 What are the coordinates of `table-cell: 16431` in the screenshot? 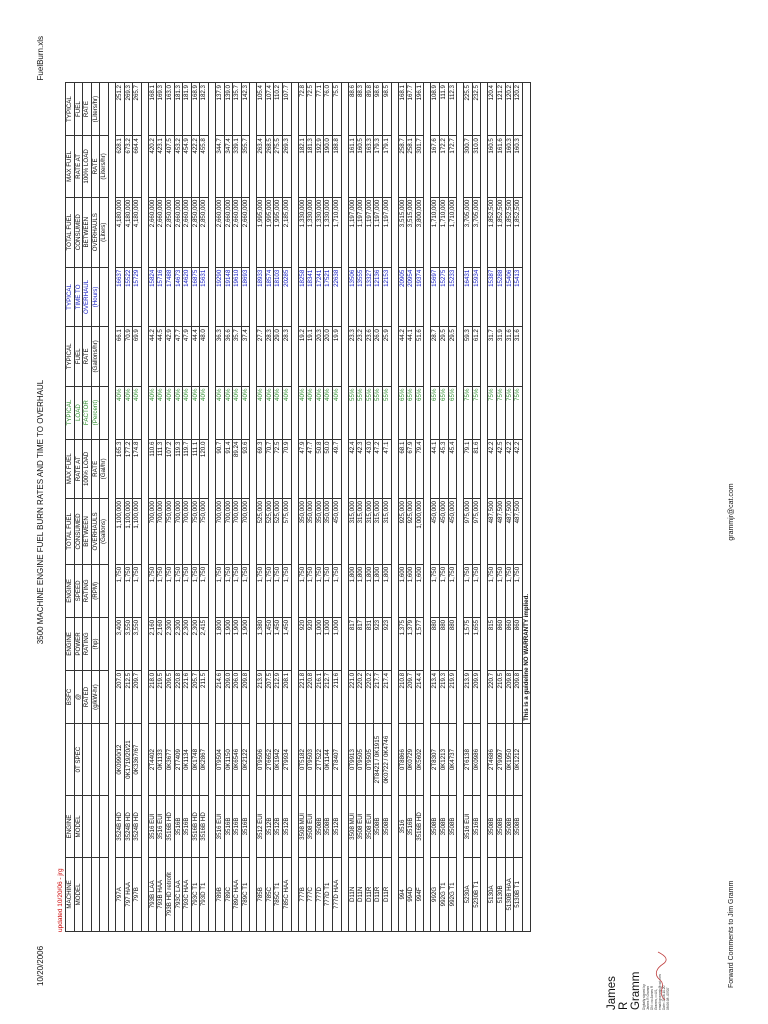 It's located at (468, 297).